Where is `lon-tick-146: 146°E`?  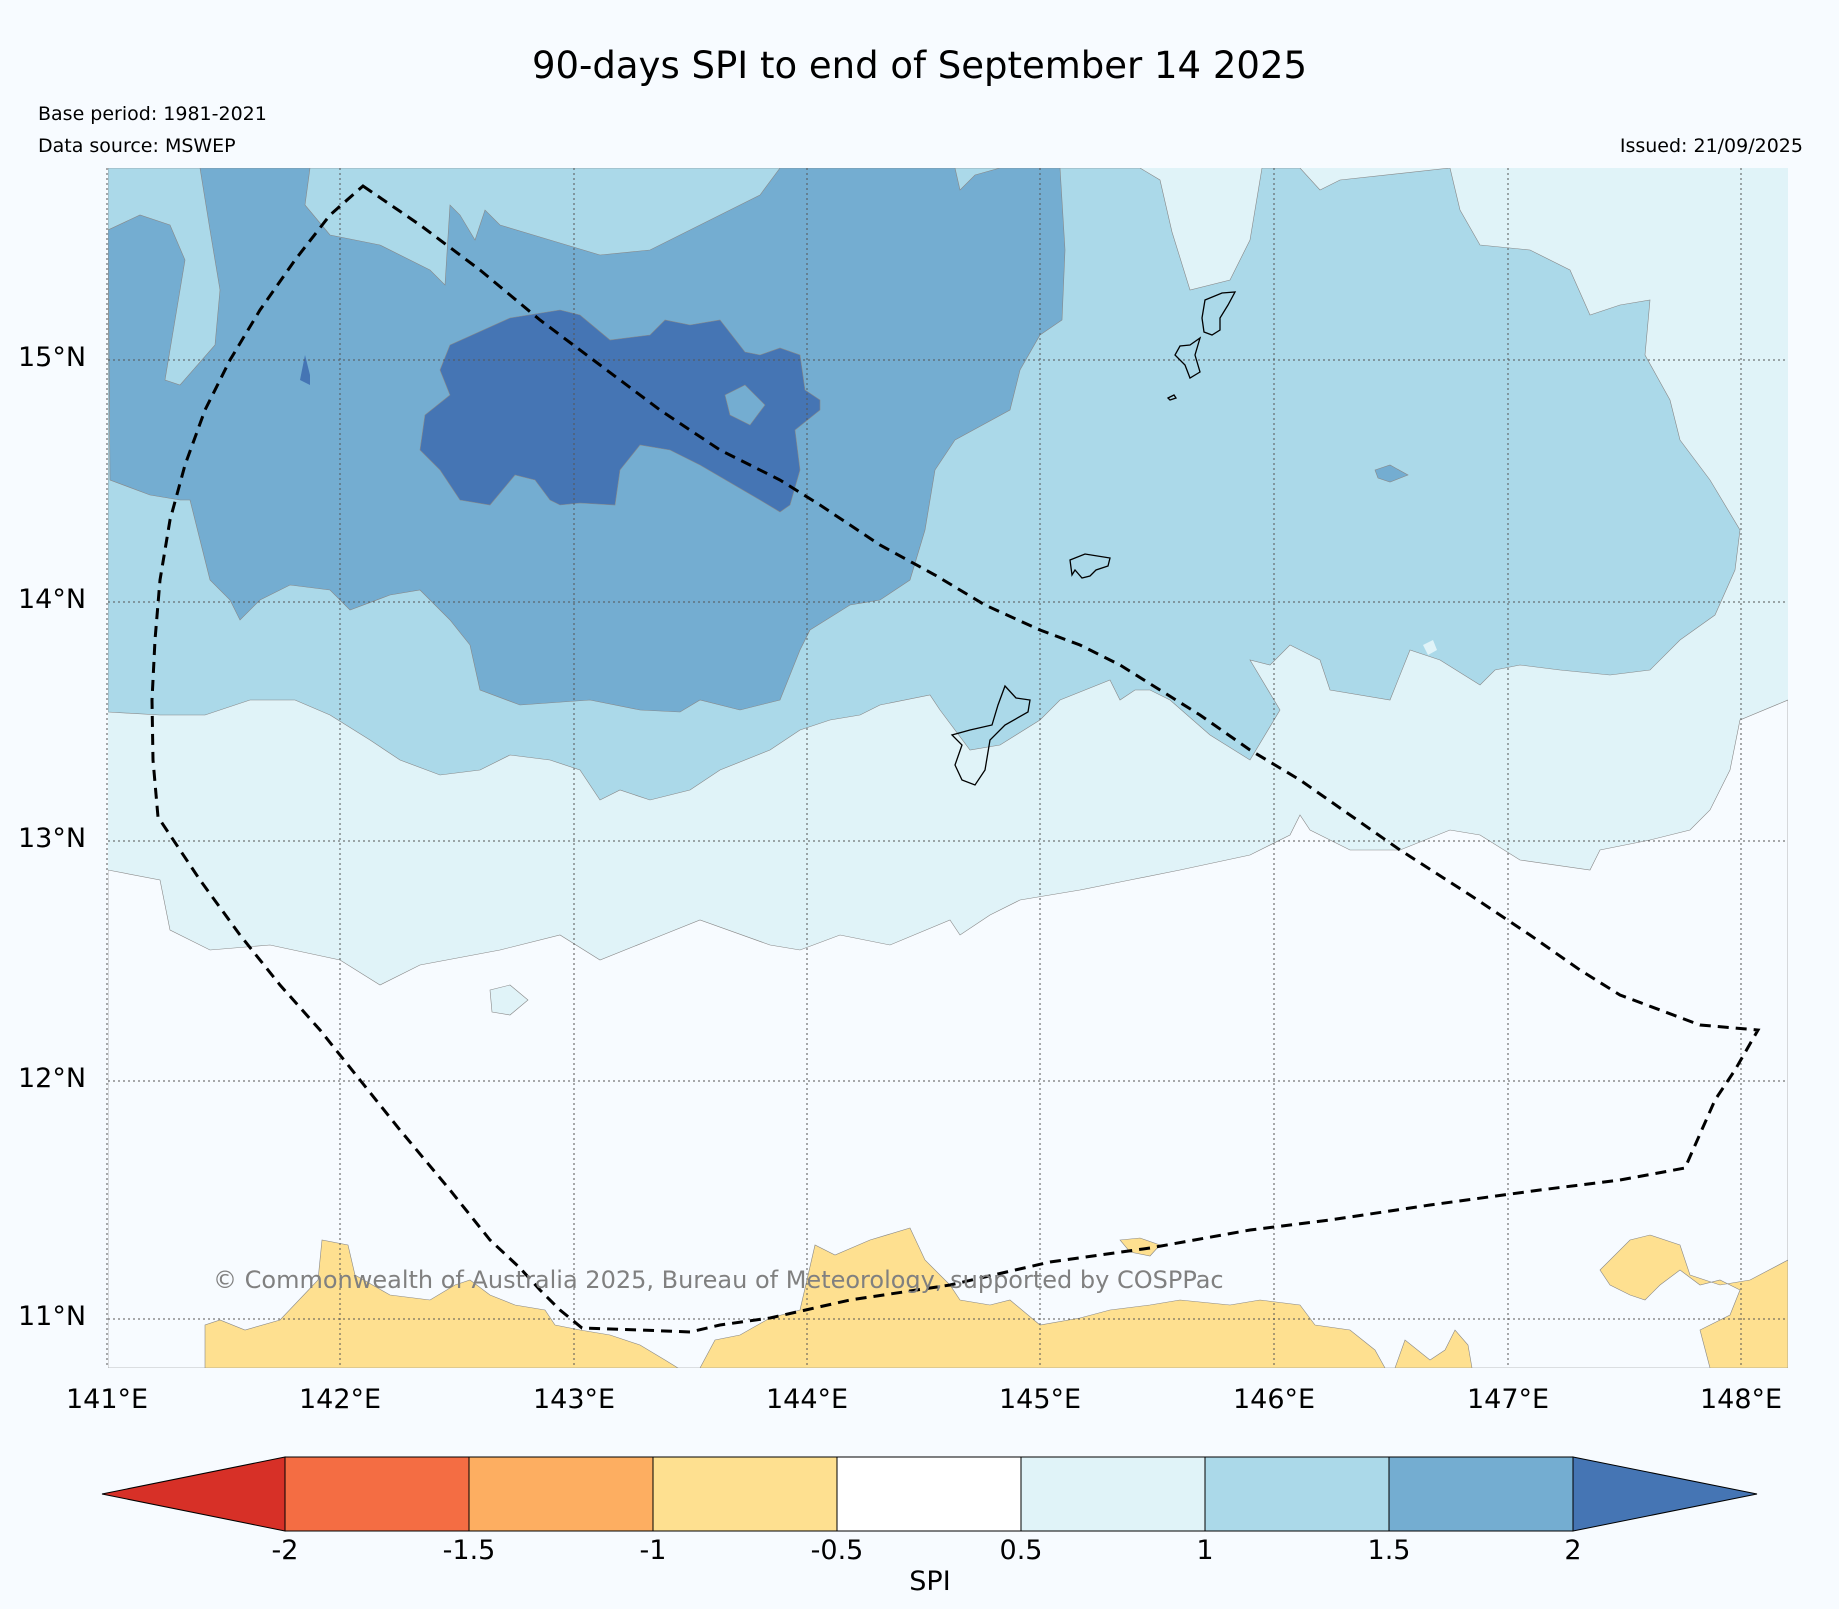
lon-tick-146: 146°E is located at coordinates (1274, 1399).